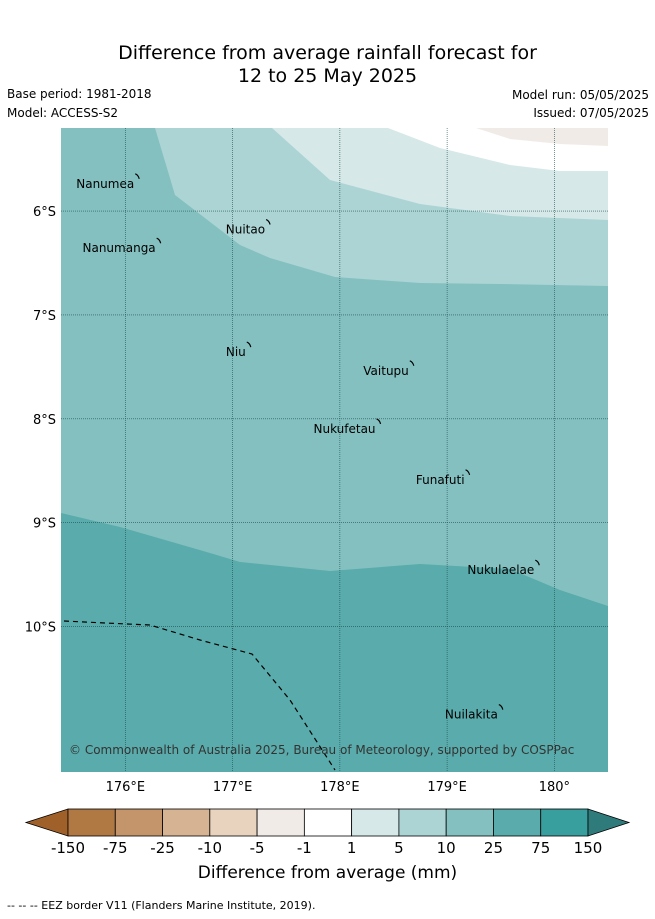  What do you see at coordinates (588, 848) in the screenshot?
I see `colorbar-tick-label: 150` at bounding box center [588, 848].